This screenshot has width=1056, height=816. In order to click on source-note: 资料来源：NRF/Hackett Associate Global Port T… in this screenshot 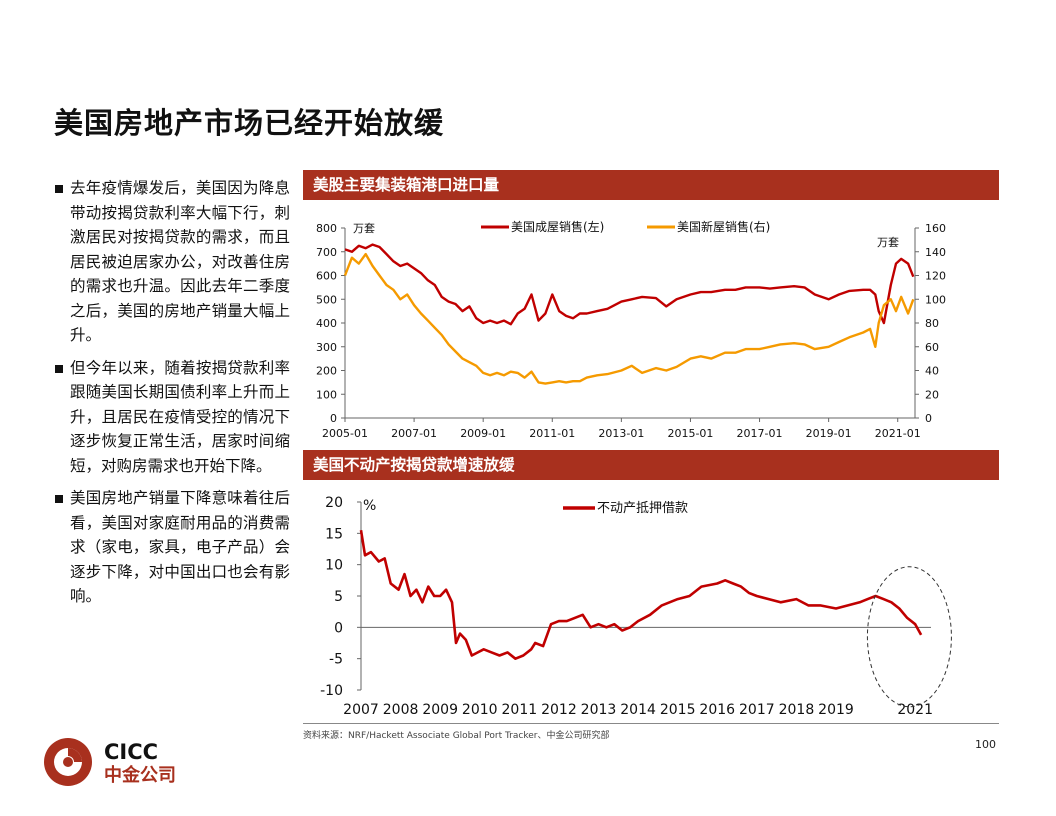, I will do `click(456, 736)`.